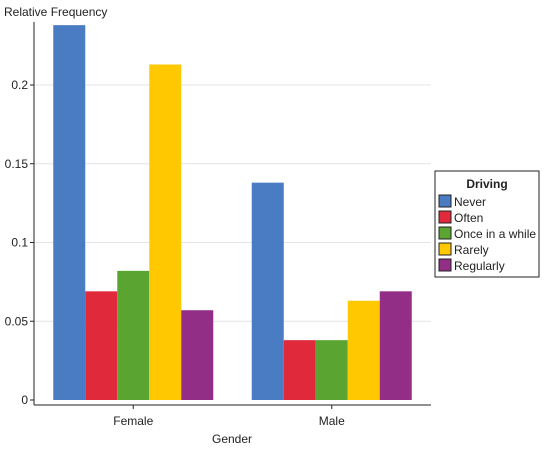 The width and height of the screenshot is (544, 450). What do you see at coordinates (232, 439) in the screenshot?
I see `x-axis-label: Gender` at bounding box center [232, 439].